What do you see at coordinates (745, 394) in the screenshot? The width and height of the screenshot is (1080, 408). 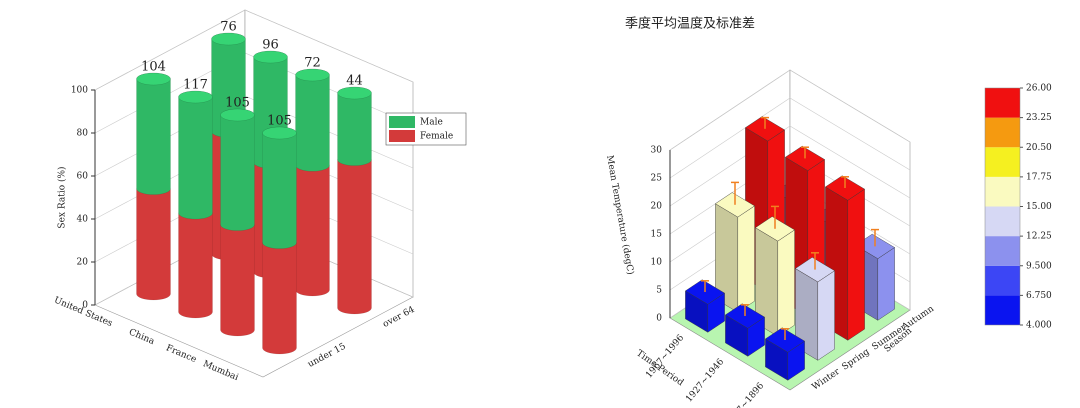 I see `x-tick-label: 1887~1896` at bounding box center [745, 394].